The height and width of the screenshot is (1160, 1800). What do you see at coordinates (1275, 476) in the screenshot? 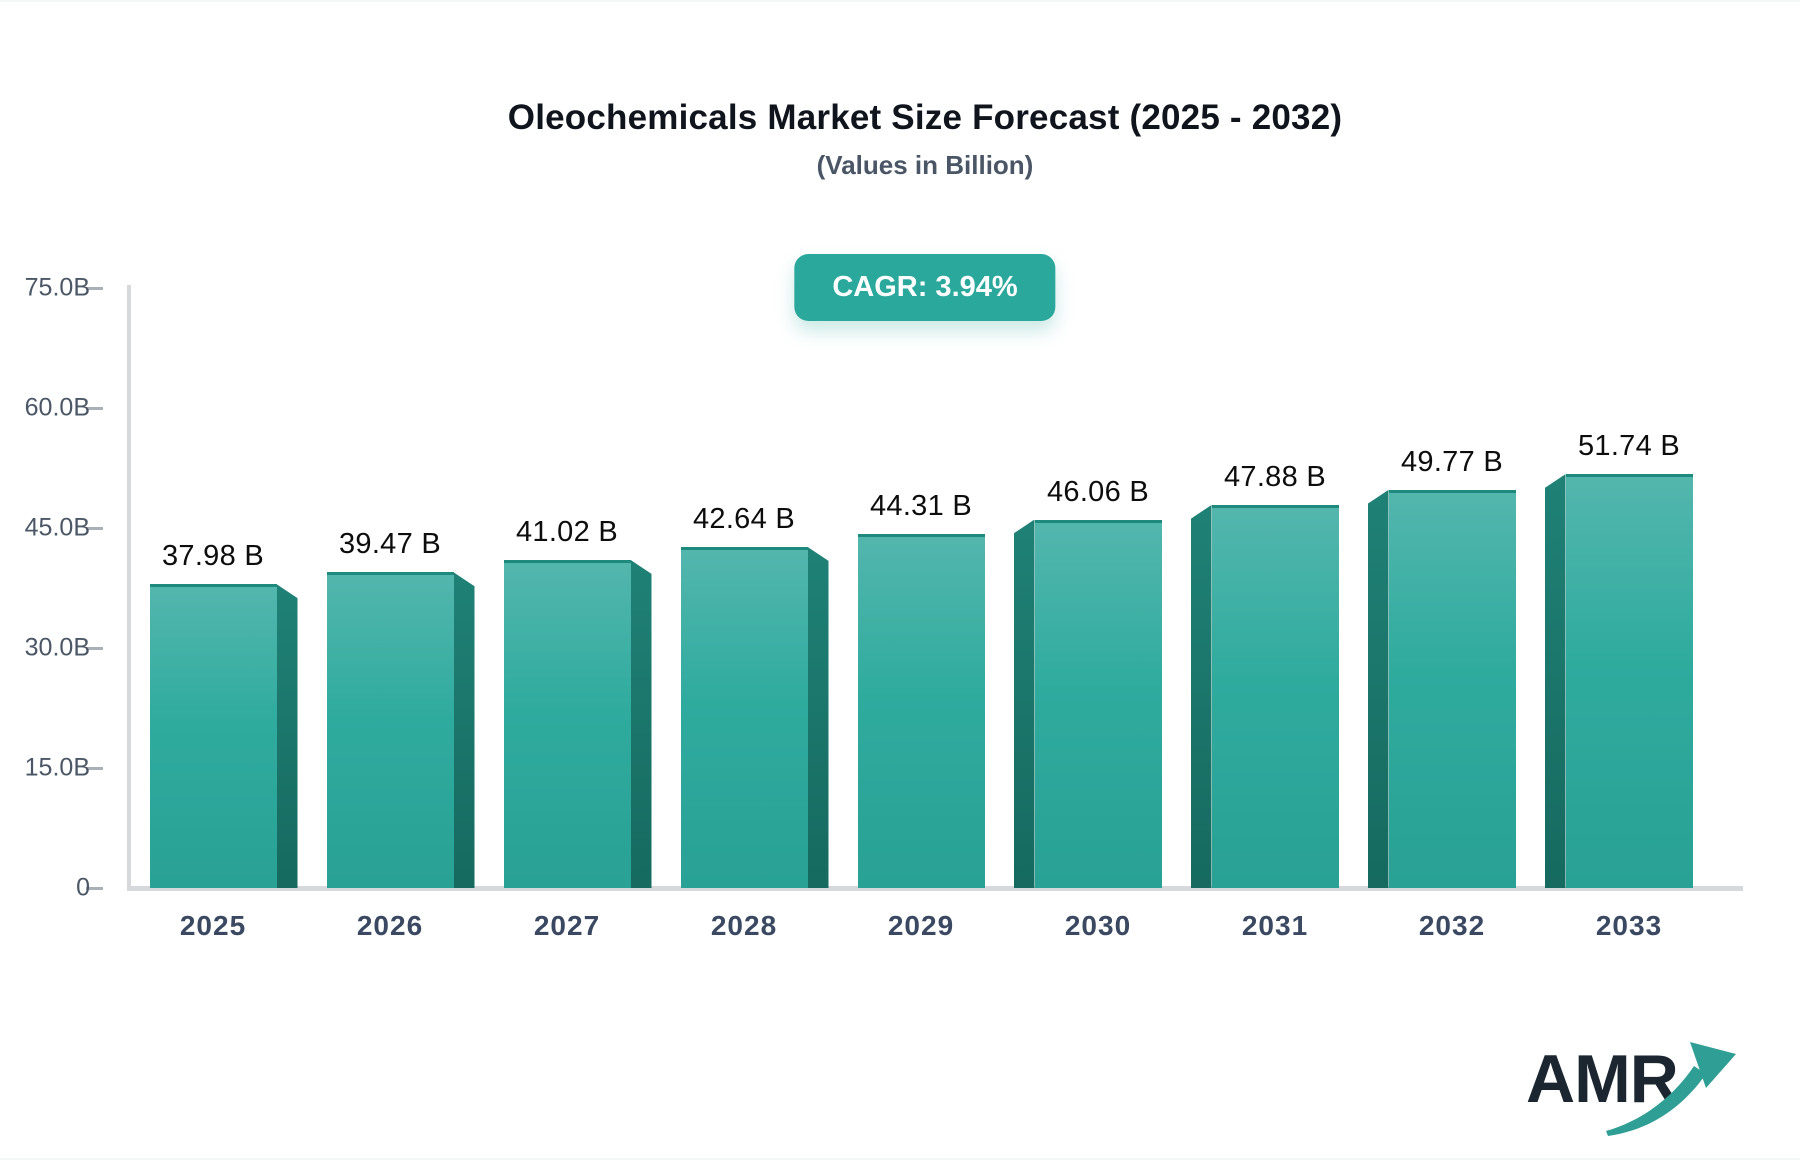
I see `bar-value-label: 47.88 B` at bounding box center [1275, 476].